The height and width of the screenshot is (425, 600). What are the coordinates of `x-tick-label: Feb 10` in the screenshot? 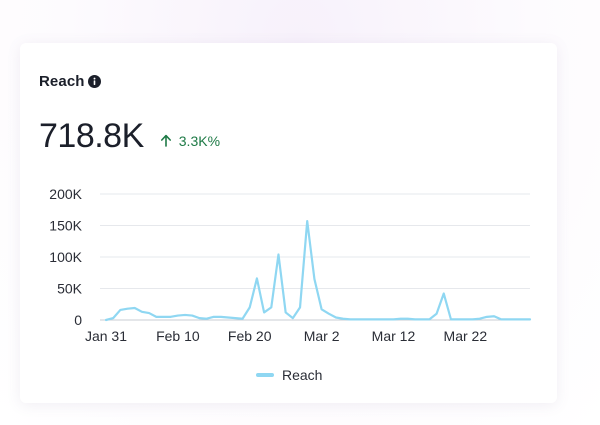 It's located at (178, 336).